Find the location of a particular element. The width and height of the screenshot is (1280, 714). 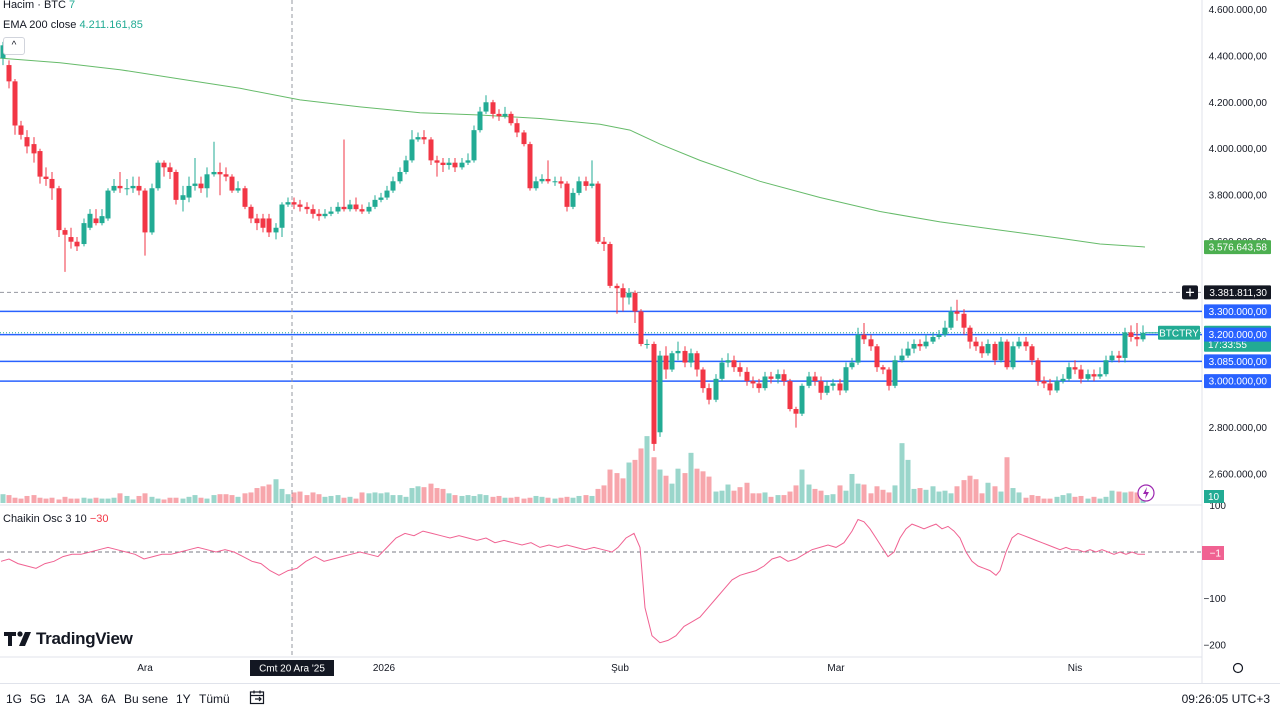

timeframe-5g: 5G is located at coordinates (38, 699).